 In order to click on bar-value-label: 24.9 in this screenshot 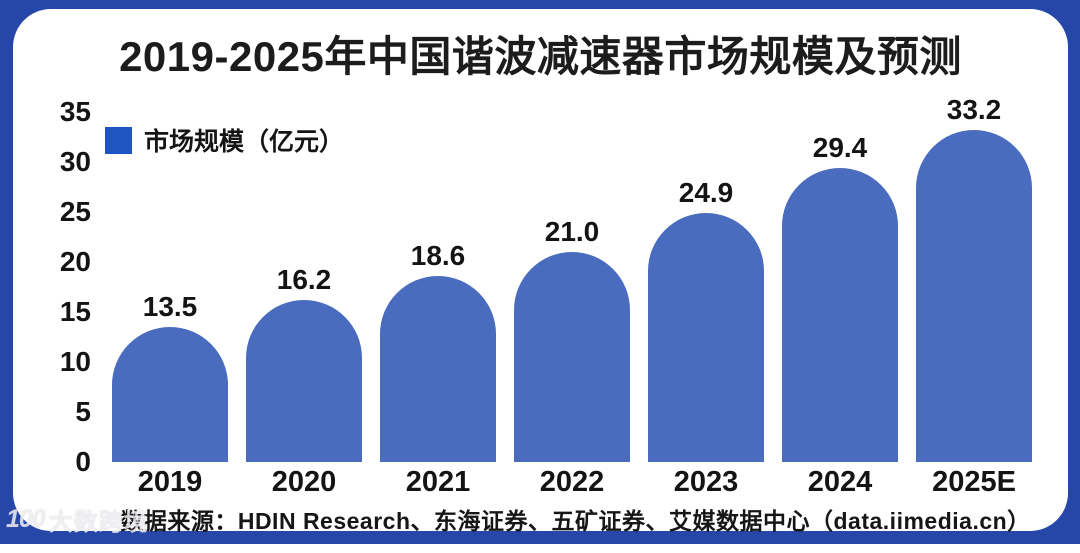, I will do `click(706, 193)`.